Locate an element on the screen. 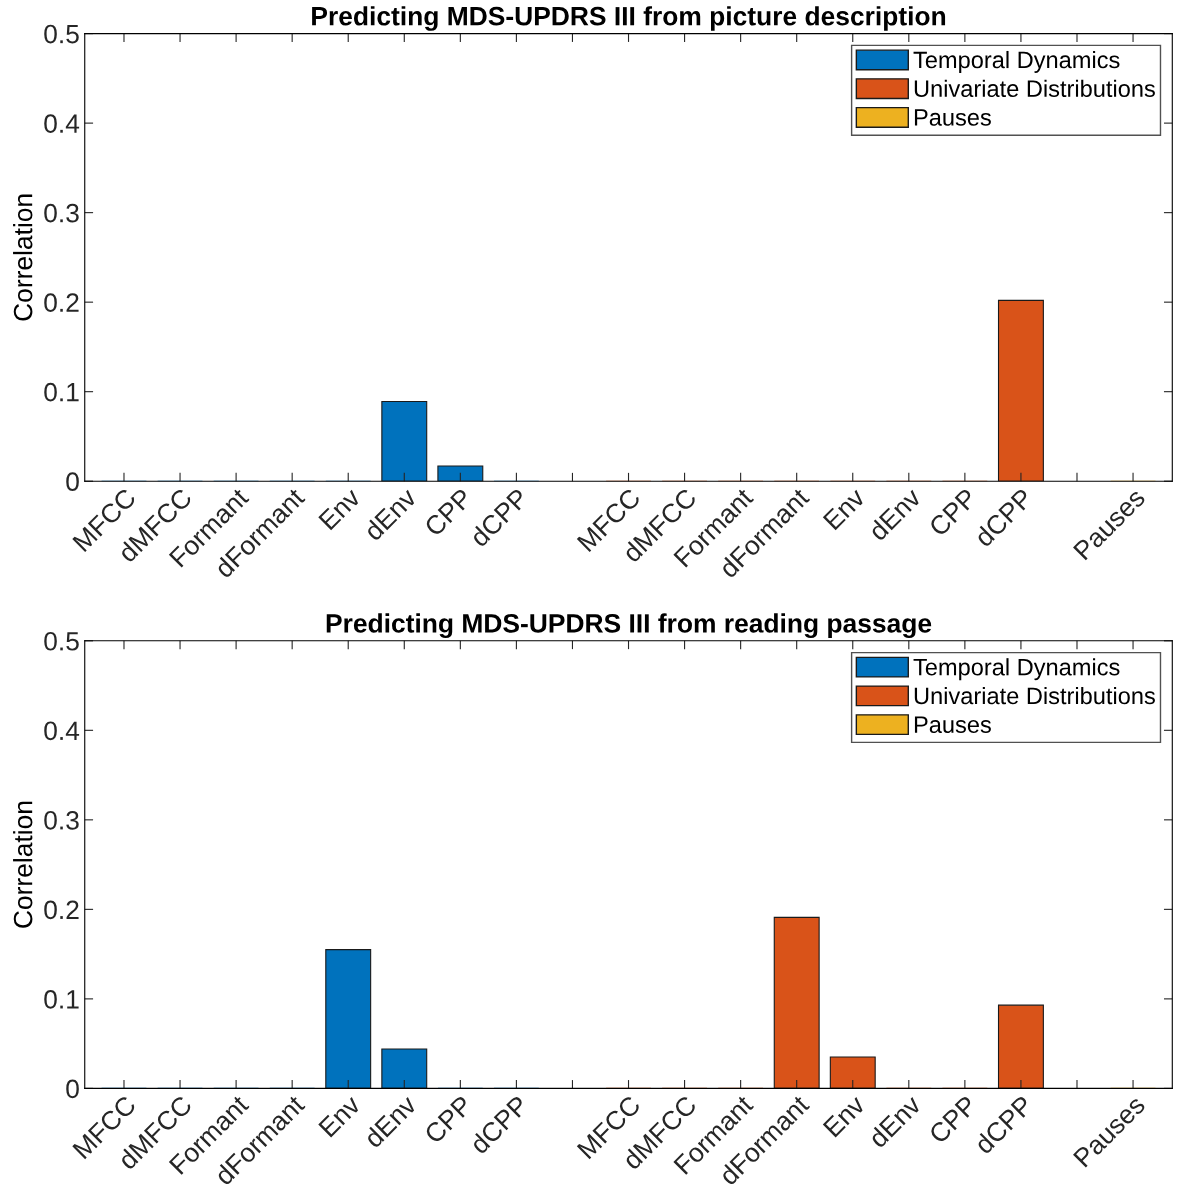 The image size is (1177, 1200). chart-title: Predicting MDS-UPDRS III from picture description is located at coordinates (629, 18).